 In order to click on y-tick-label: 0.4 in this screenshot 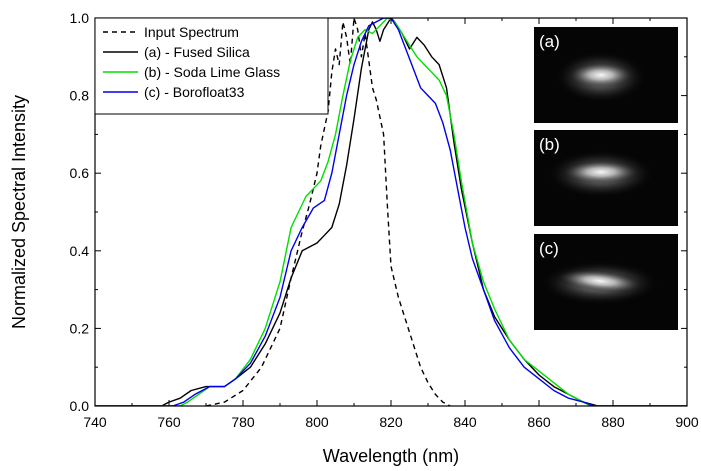, I will do `click(80, 251)`.